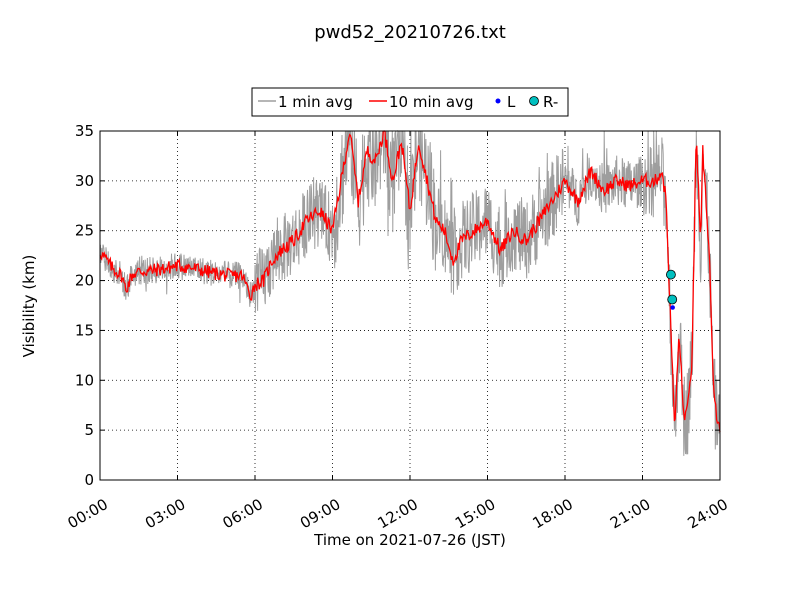 The image size is (800, 600). Describe the element at coordinates (431, 102) in the screenshot. I see `legend-ten-min-label: 10 min avg` at that location.